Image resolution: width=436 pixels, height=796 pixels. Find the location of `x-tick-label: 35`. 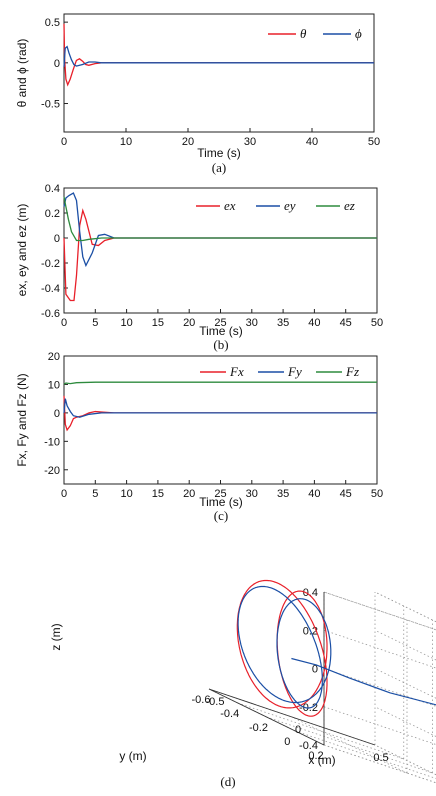

x-tick-label: 35 is located at coordinates (283, 323).